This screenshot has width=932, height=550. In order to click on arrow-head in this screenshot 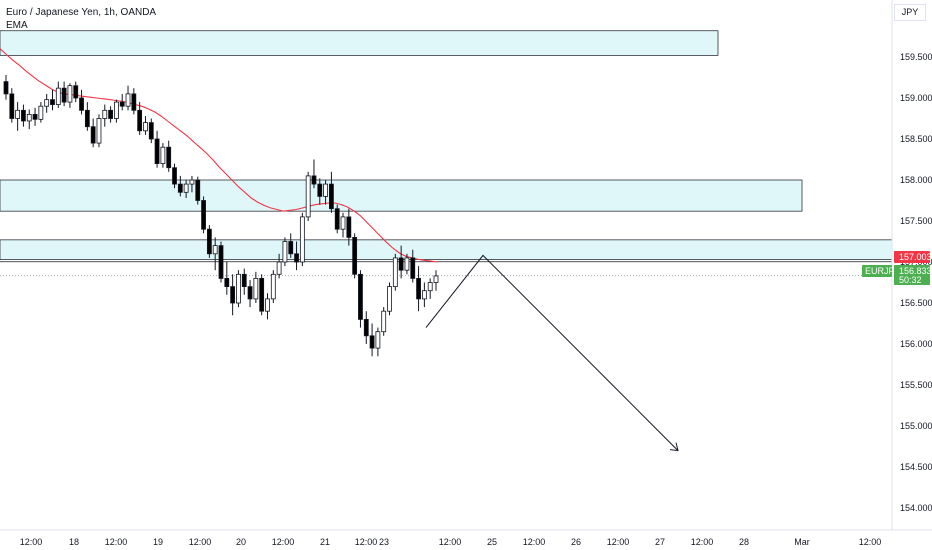, I will do `click(674, 447)`.